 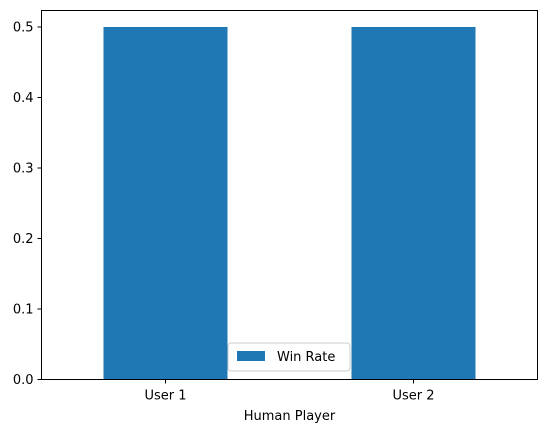 I want to click on y-tick-label: 0.4, so click(x=23, y=98).